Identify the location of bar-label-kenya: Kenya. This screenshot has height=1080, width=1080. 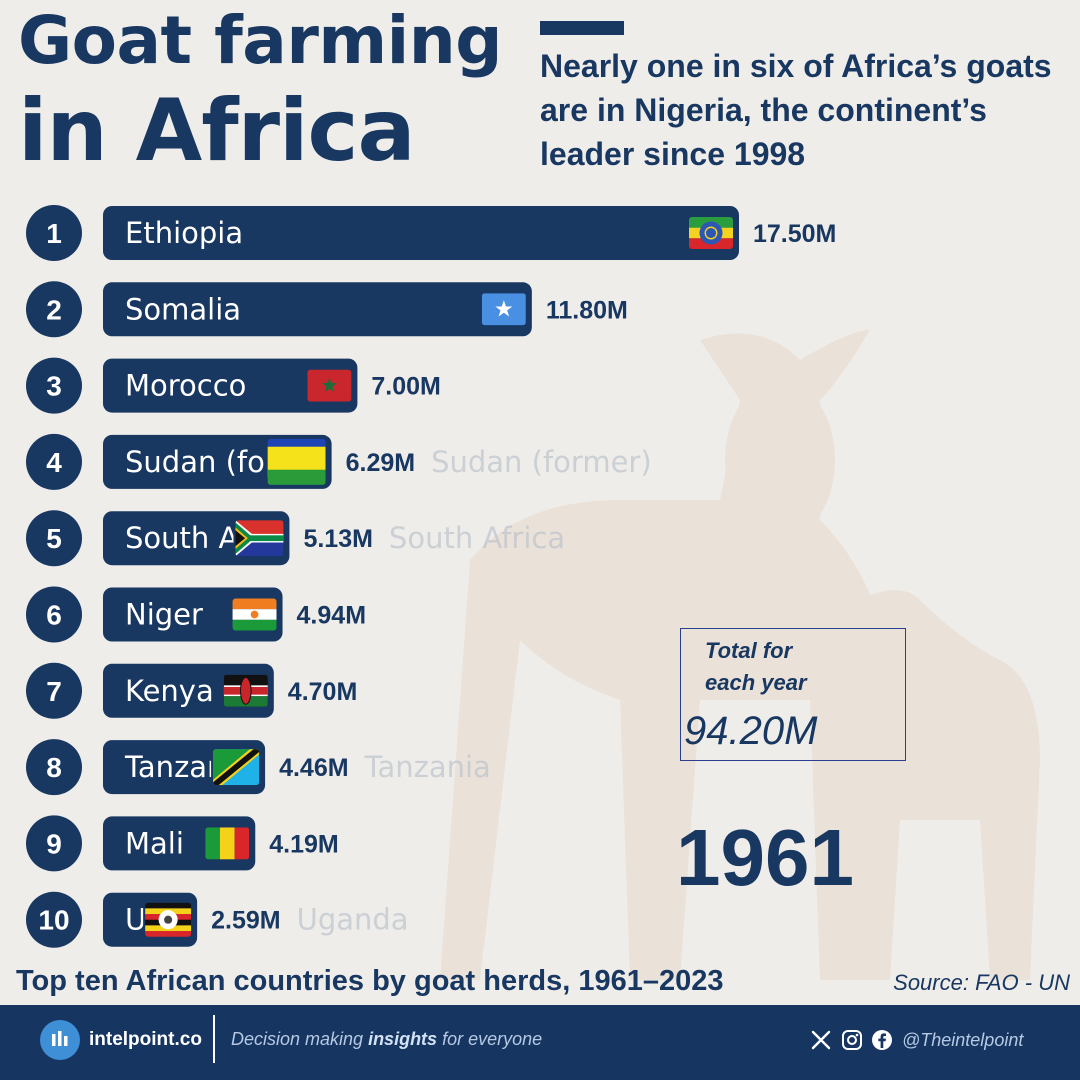
(169, 691).